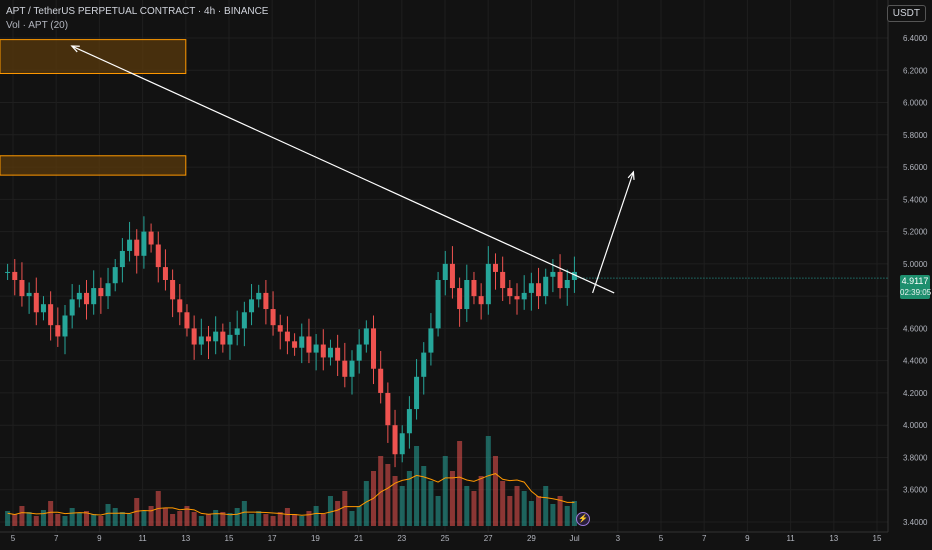 This screenshot has width=932, height=550. I want to click on y-tick-label: 3.6000, so click(915, 490).